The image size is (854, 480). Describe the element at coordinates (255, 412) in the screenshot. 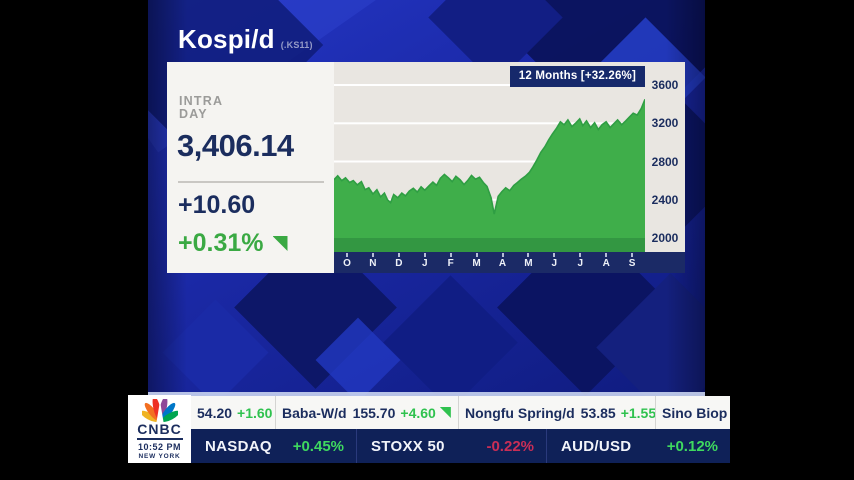

I see `ticker-change: +1.60` at that location.